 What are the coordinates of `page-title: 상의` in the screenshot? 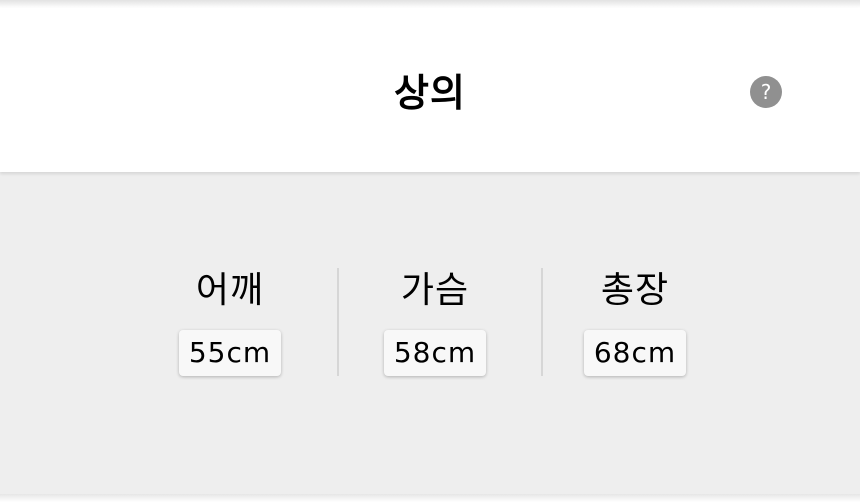 It's located at (430, 93).